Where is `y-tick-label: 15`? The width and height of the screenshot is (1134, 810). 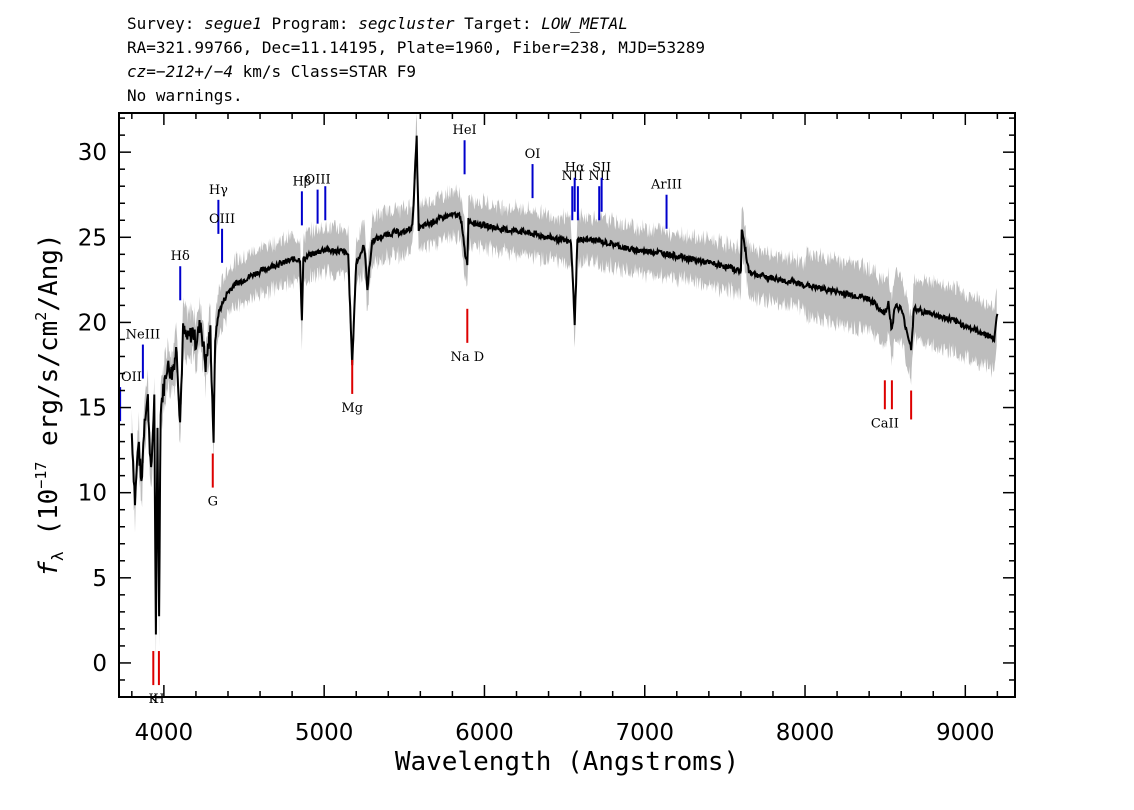 y-tick-label: 15 is located at coordinates (92, 409).